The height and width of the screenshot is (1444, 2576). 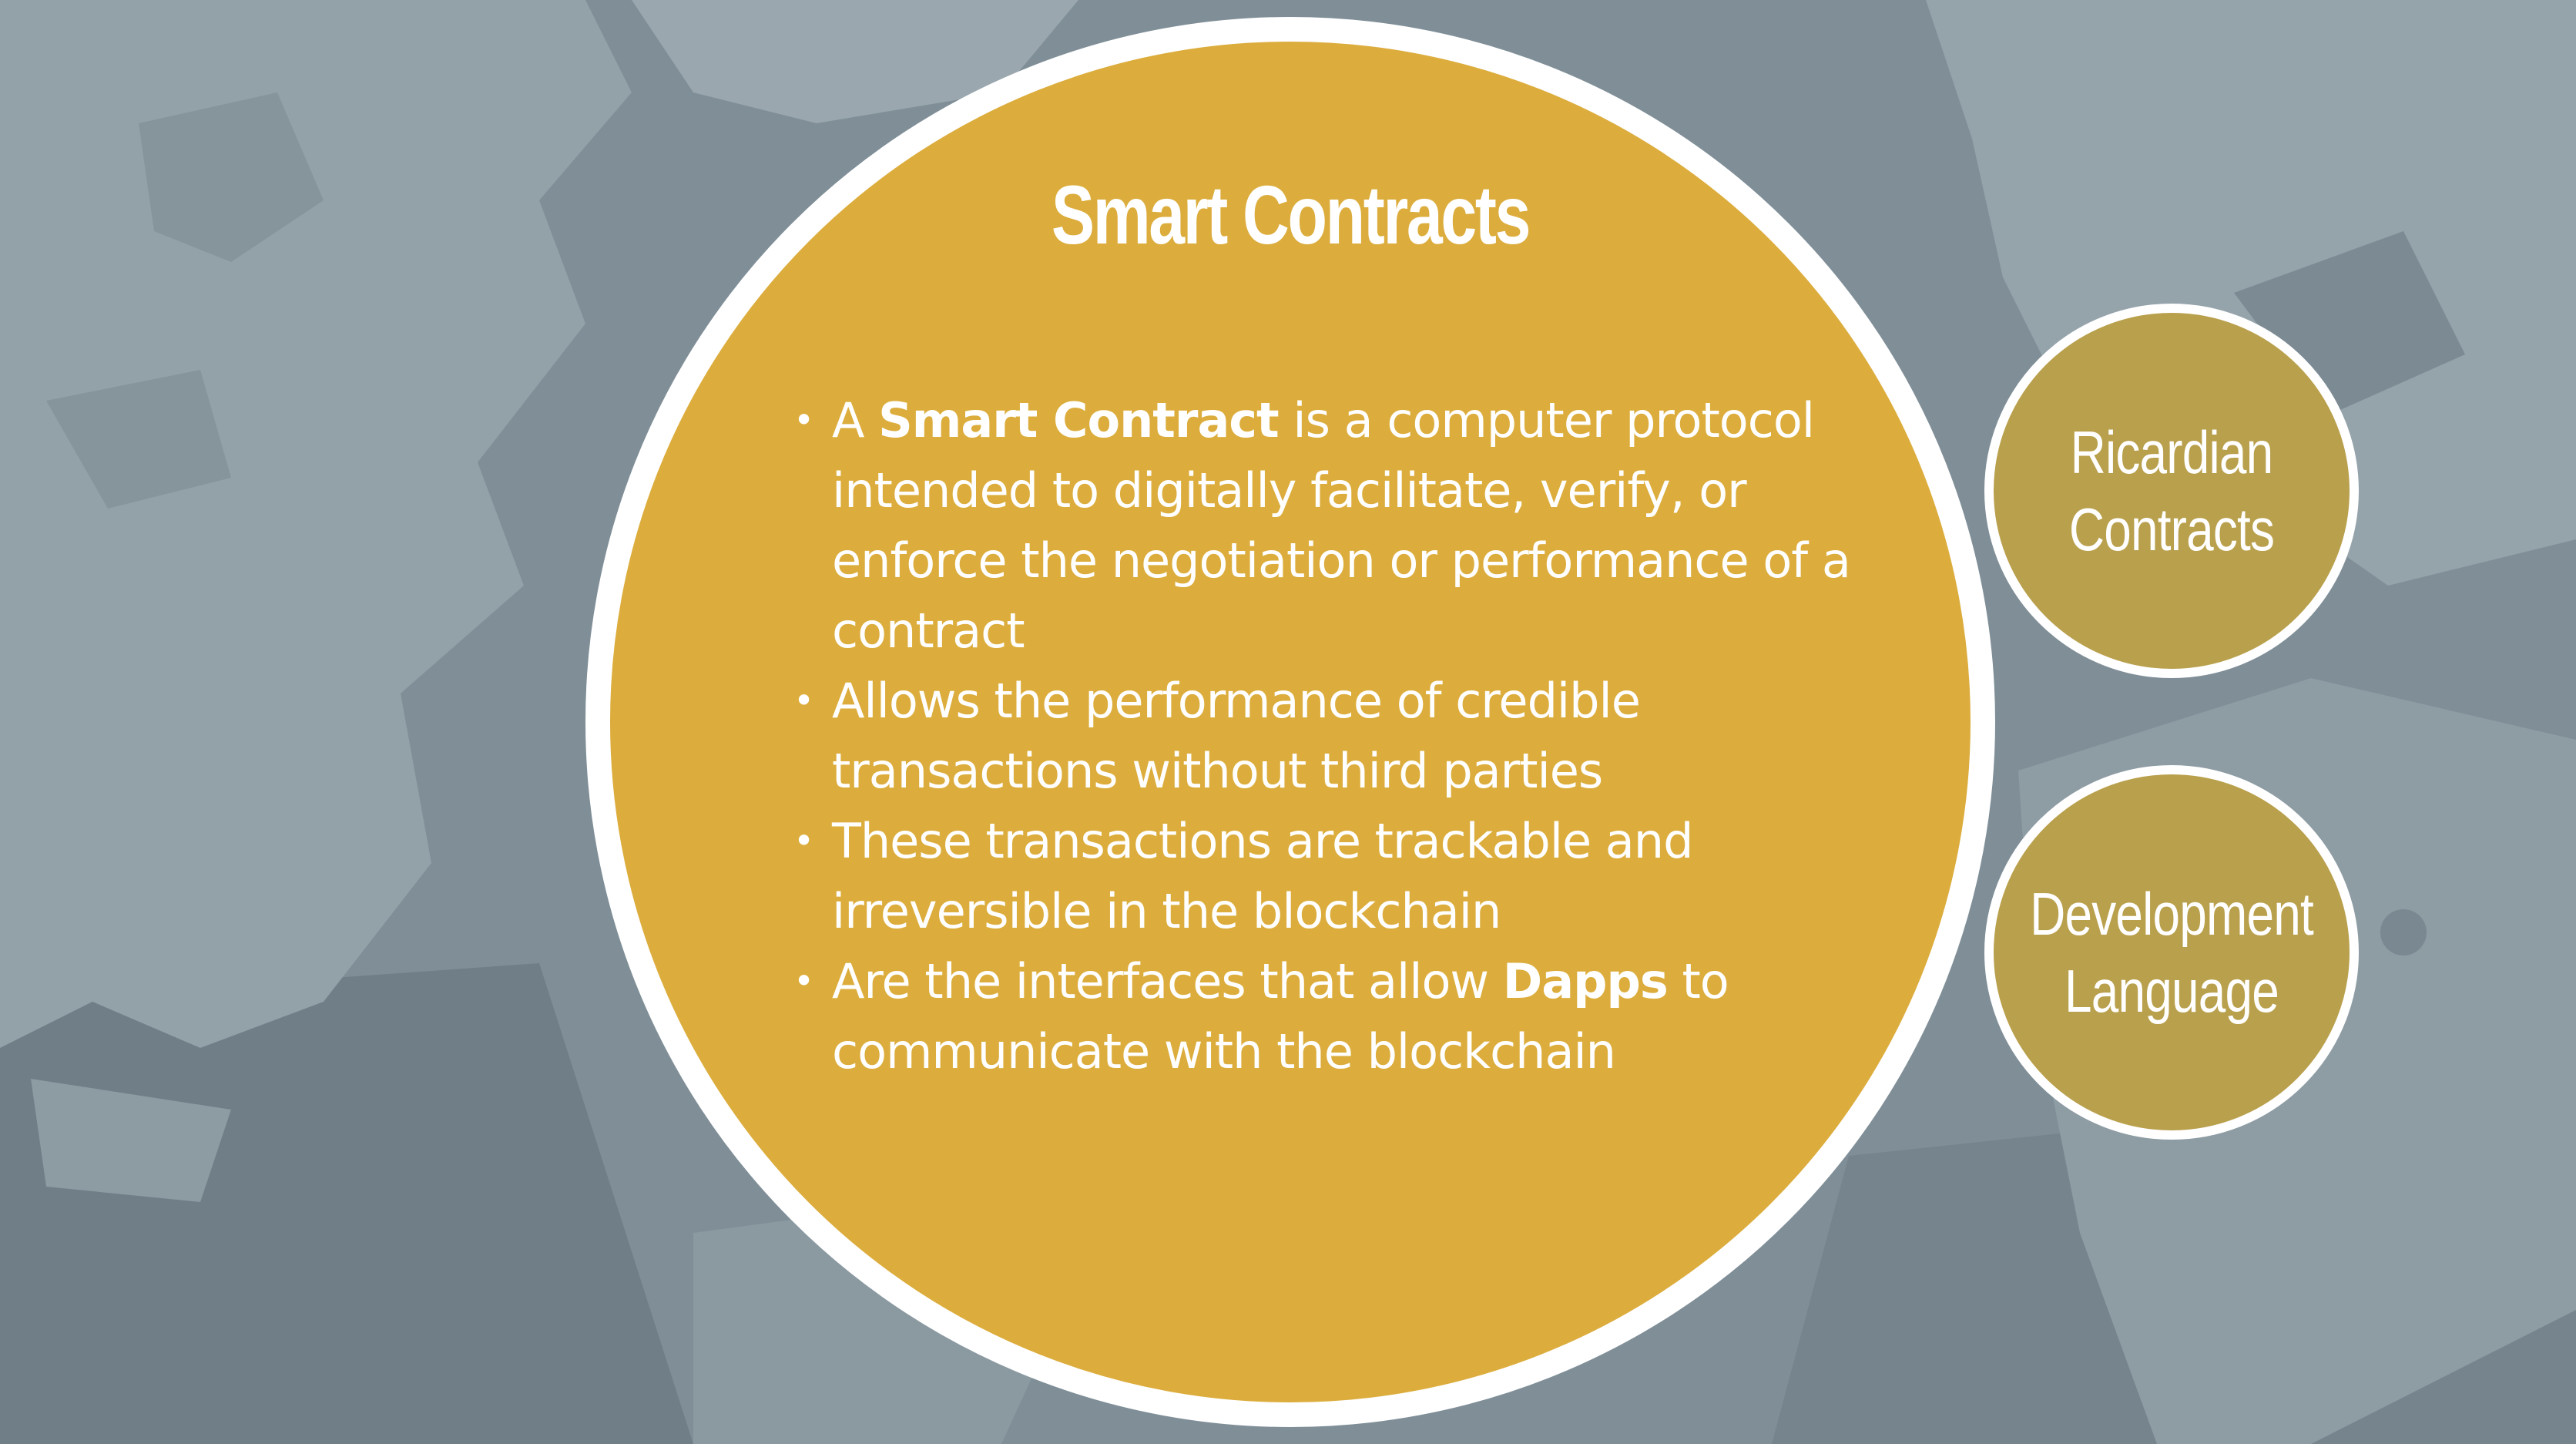 What do you see at coordinates (1585, 981) in the screenshot?
I see `bold-term: Dapps` at bounding box center [1585, 981].